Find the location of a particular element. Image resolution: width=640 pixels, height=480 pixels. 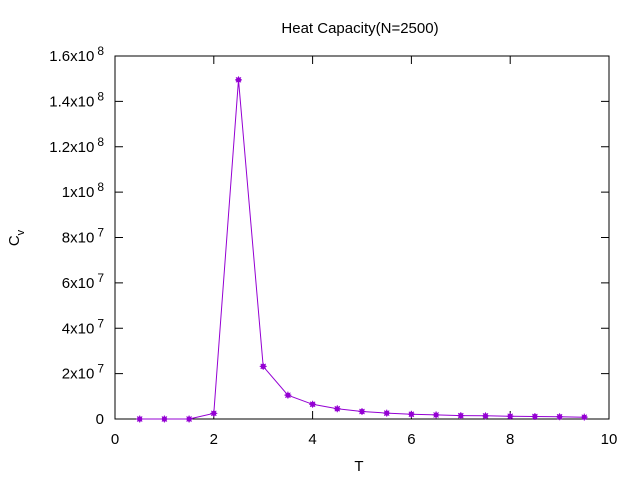

y-tick-label: 1.6x10 8 is located at coordinates (76, 54).